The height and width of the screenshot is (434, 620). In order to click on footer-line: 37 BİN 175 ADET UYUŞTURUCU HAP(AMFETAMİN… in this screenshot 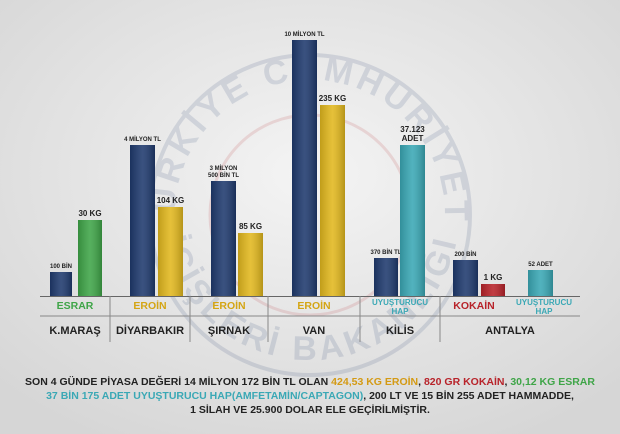, I will do `click(310, 395)`.